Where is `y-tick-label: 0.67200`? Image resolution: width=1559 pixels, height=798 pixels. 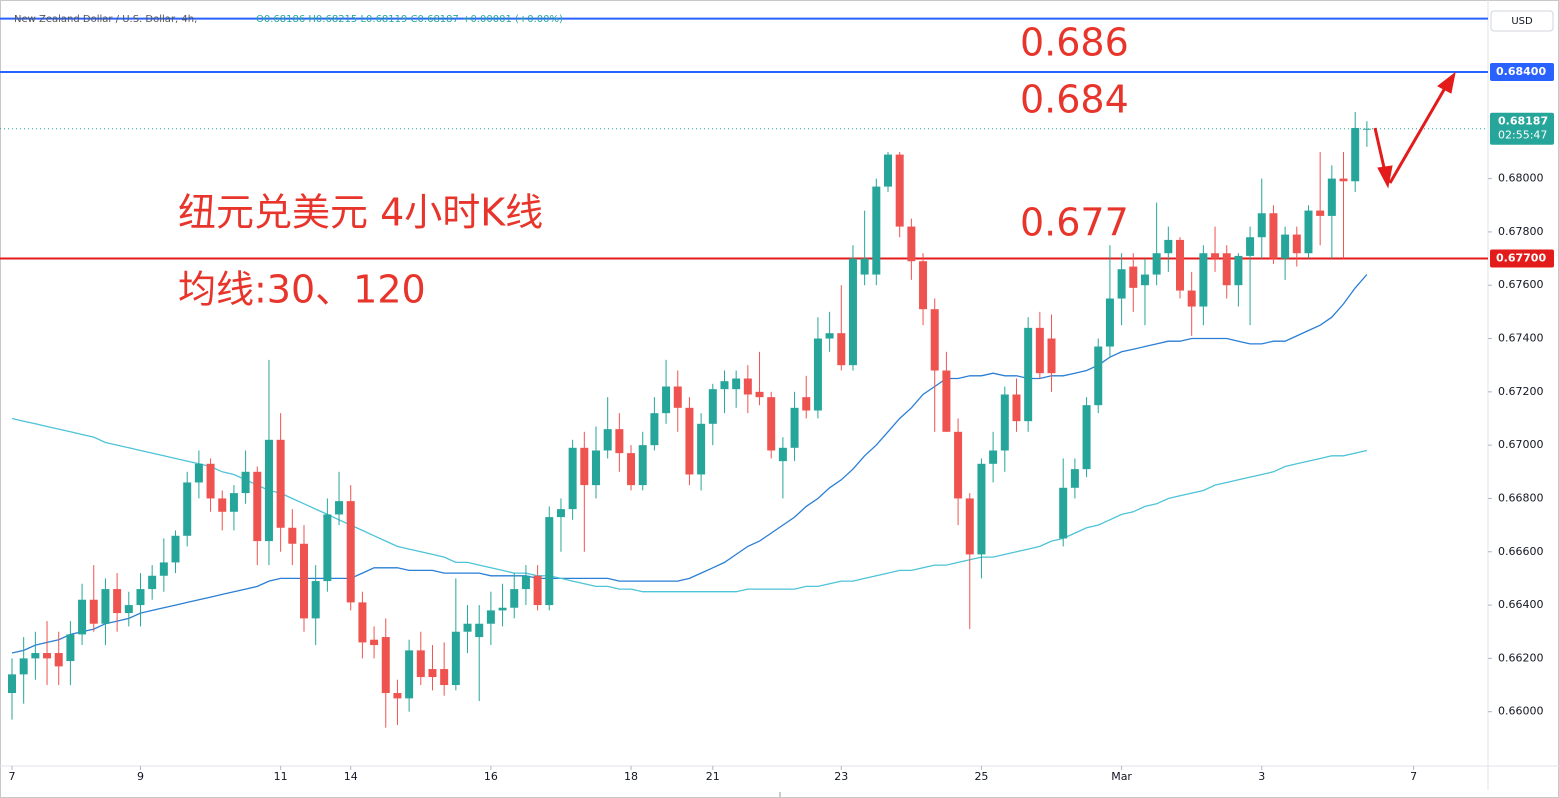
y-tick-label: 0.67200 is located at coordinates (1521, 391).